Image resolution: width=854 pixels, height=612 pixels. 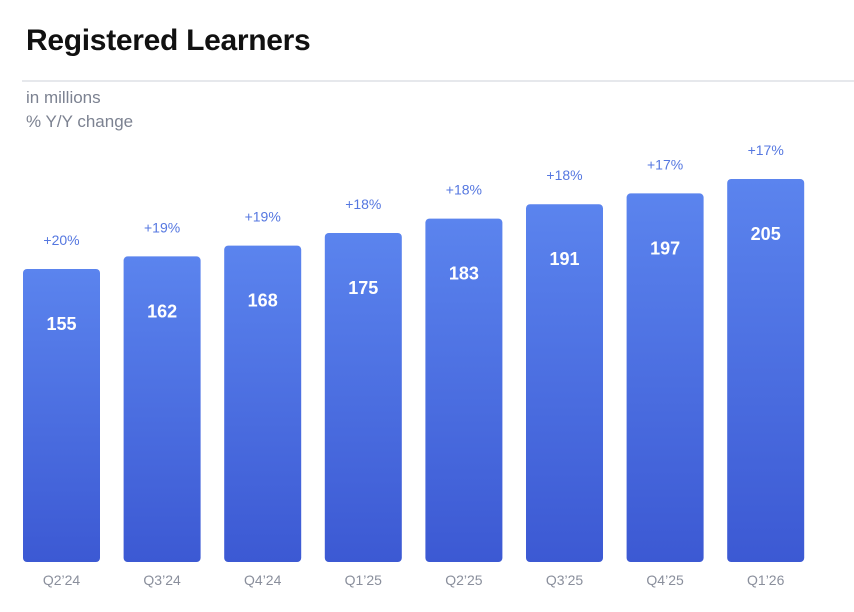 I want to click on bar-value-label: 205, so click(x=766, y=234).